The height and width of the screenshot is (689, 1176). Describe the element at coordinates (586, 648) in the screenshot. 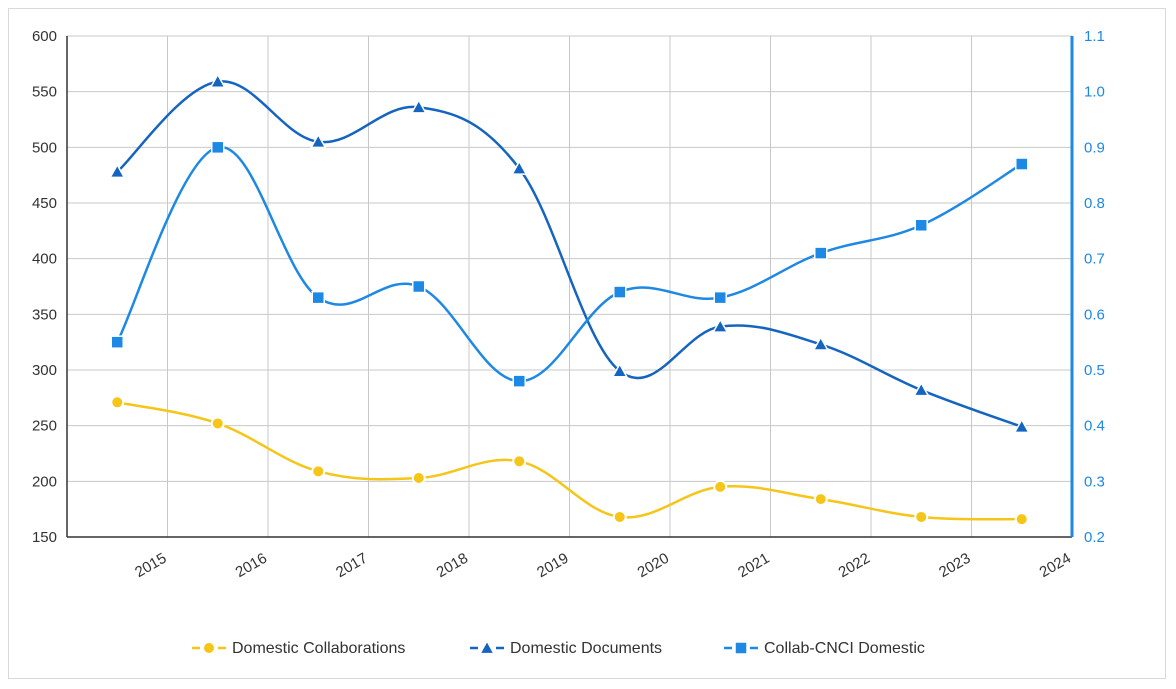

I see `legend-label: Domestic Documents` at that location.